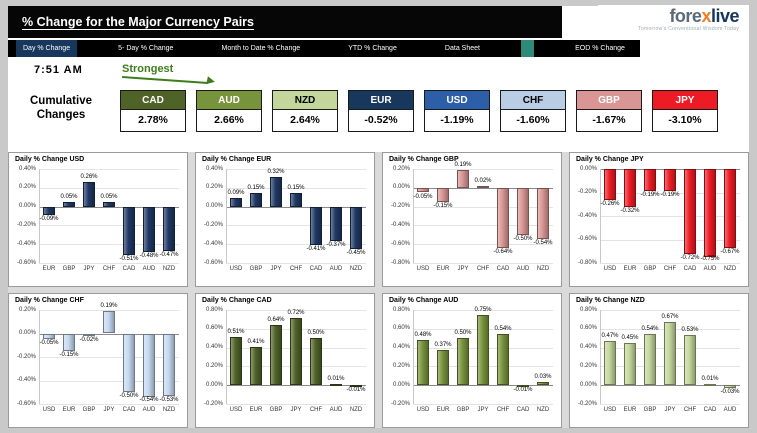 The width and height of the screenshot is (757, 433). I want to click on bar-value-label: -0.51%, so click(129, 258).